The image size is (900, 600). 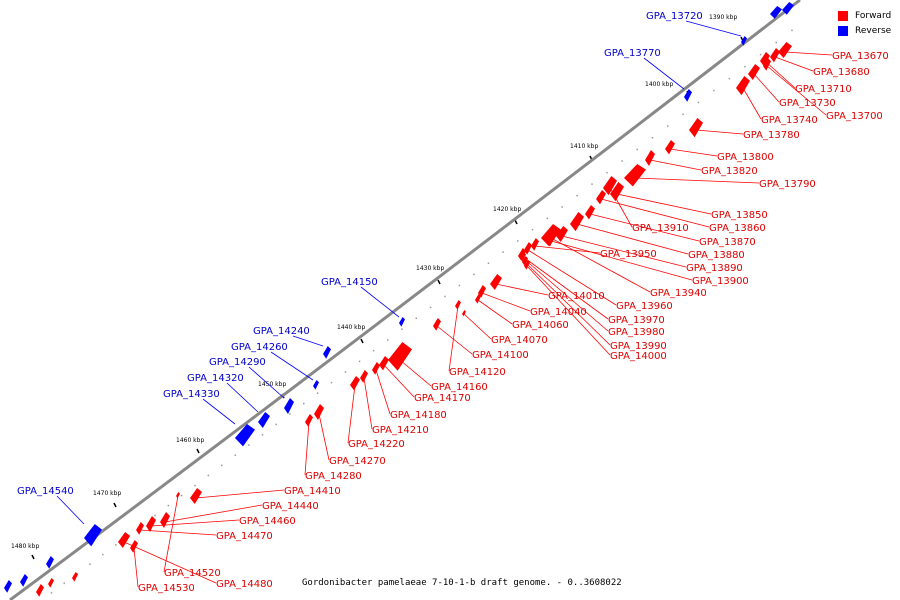 What do you see at coordinates (507, 209) in the screenshot?
I see `tick-label: 1420 kbp` at bounding box center [507, 209].